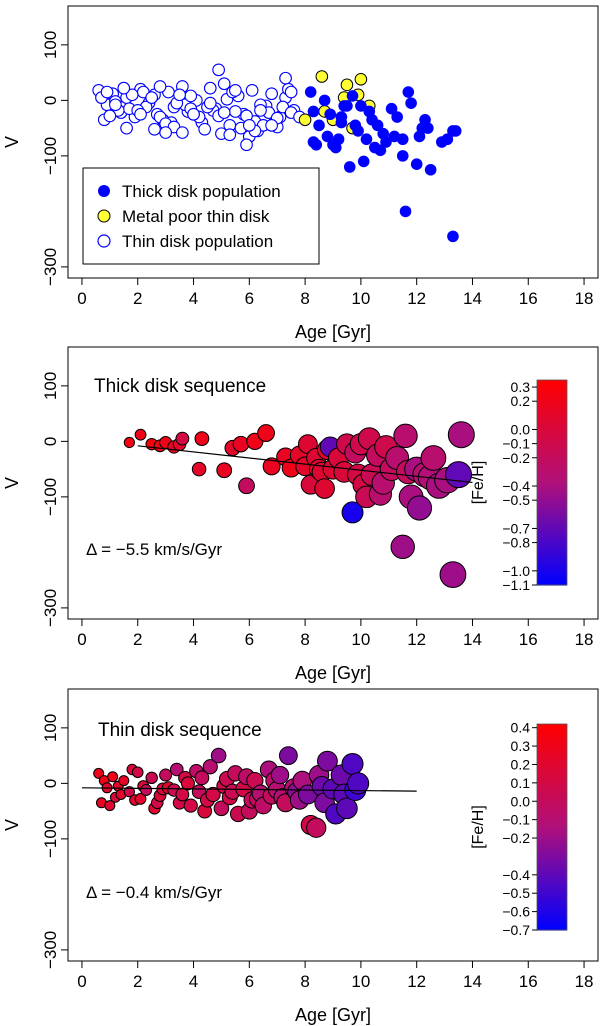 This screenshot has height=1026, width=600. I want to click on colorbar-tick-label: −0.2, so click(516, 838).